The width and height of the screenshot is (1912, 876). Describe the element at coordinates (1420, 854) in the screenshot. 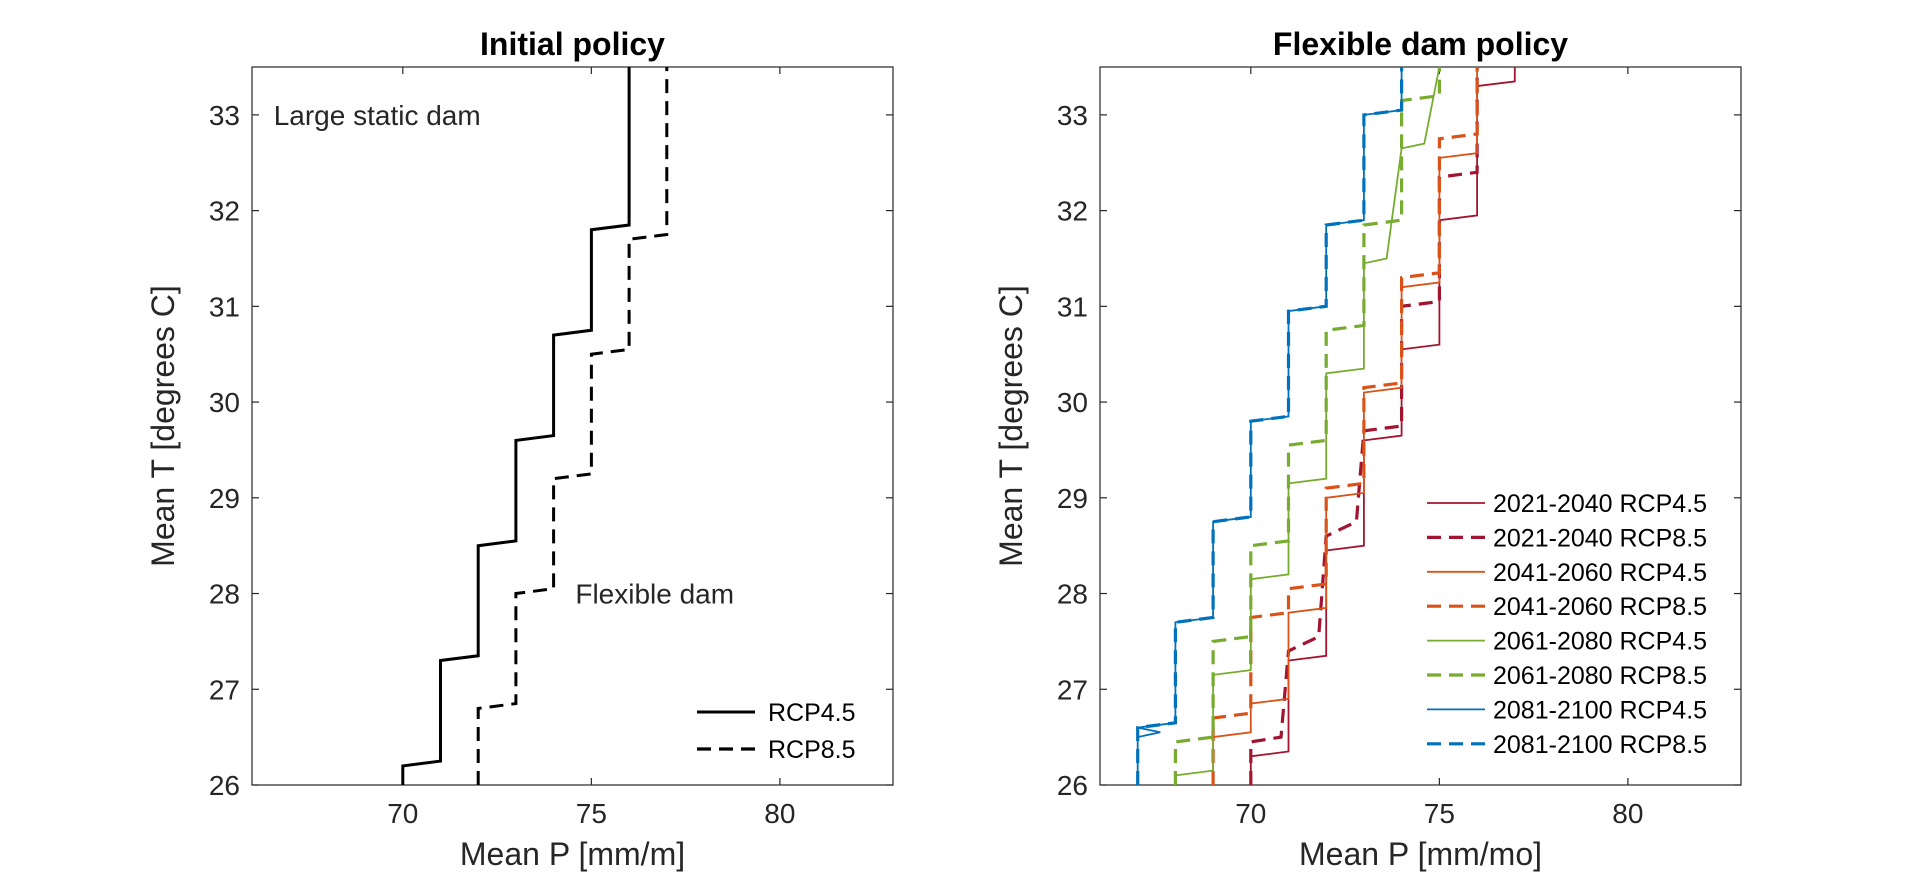

I see `x-axis-label: Mean P [mm/mo]` at that location.